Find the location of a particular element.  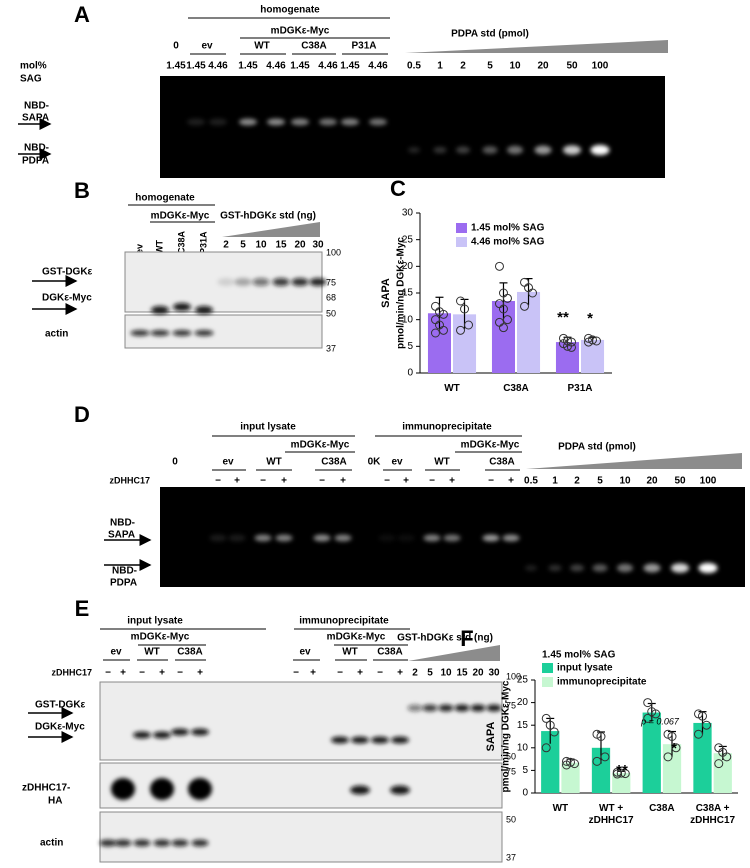

label: HA is located at coordinates (55, 801).